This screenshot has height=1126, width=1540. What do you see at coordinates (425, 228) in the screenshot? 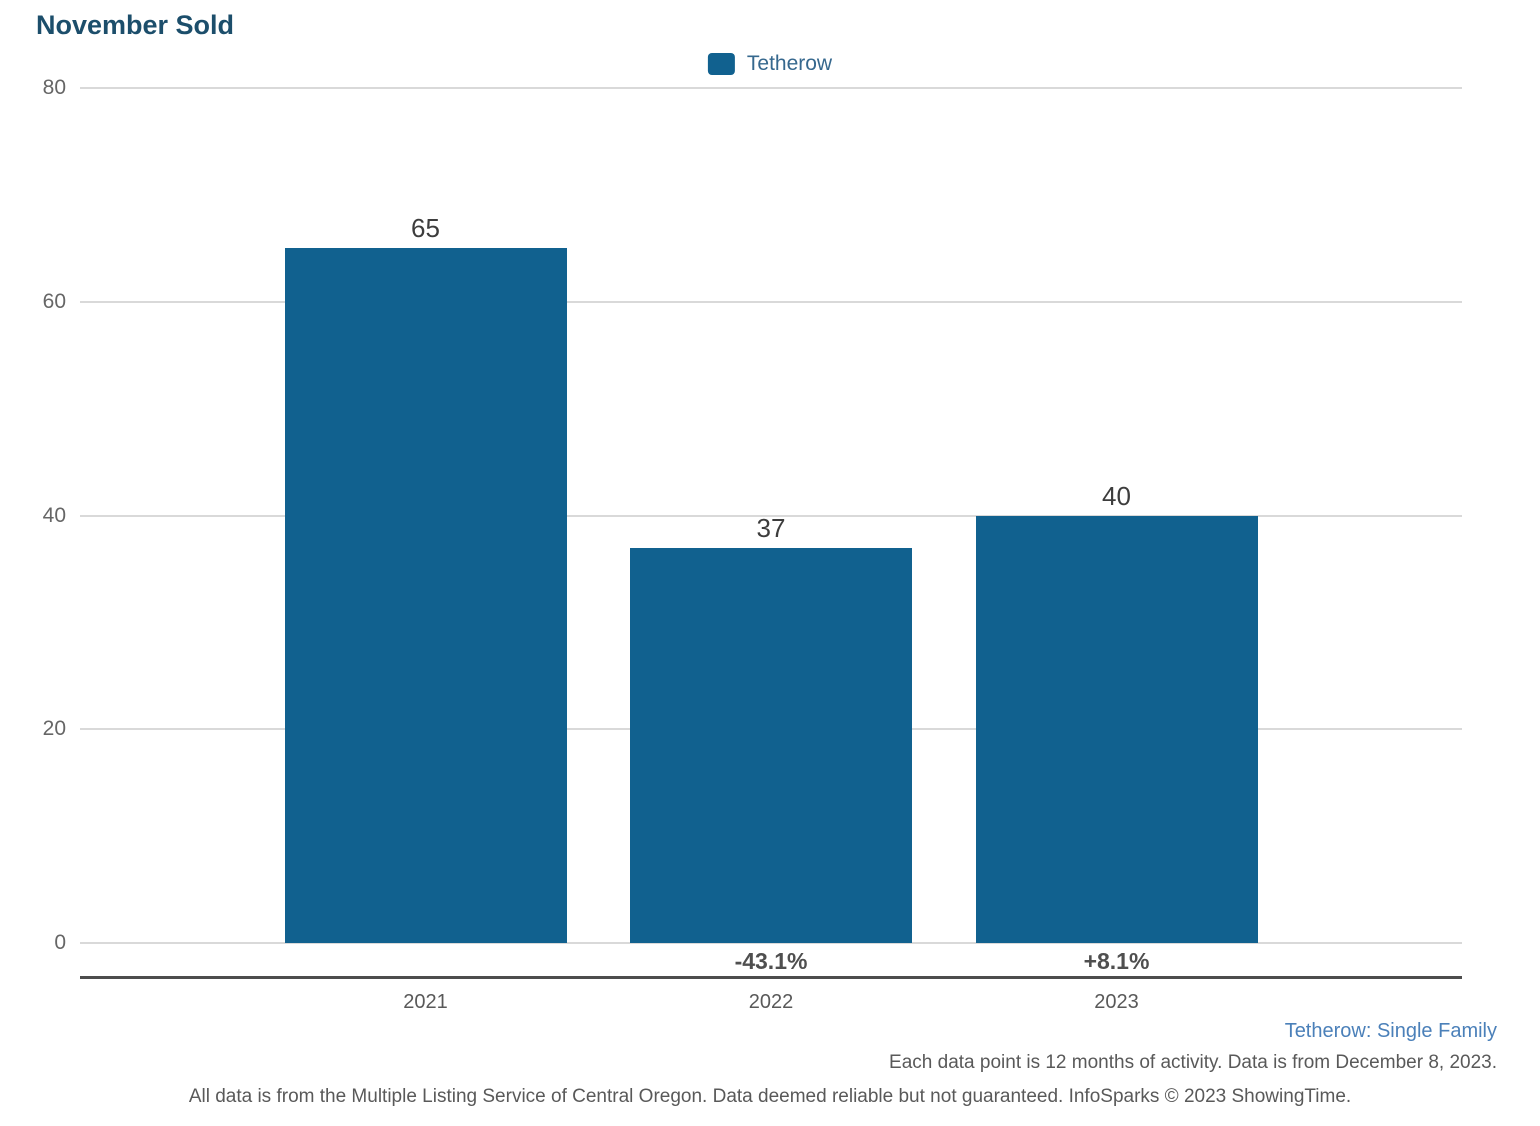
I see `bar-value-label: 65` at bounding box center [425, 228].